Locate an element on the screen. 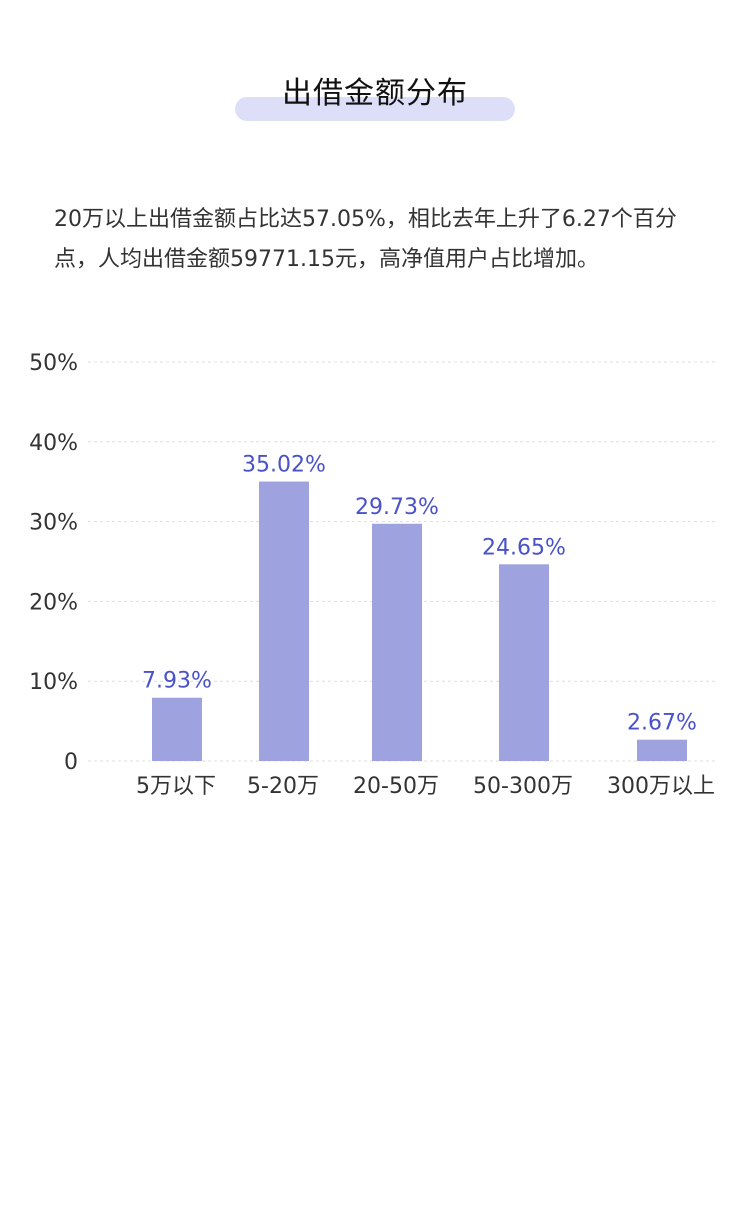 Image resolution: width=750 pixels, height=1206 pixels. data-label: 29.73% is located at coordinates (397, 507).